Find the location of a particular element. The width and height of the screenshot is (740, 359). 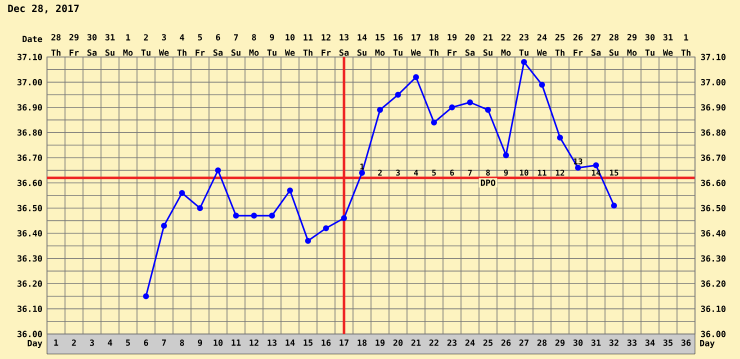

x2-tick-label: 23 is located at coordinates (524, 37).